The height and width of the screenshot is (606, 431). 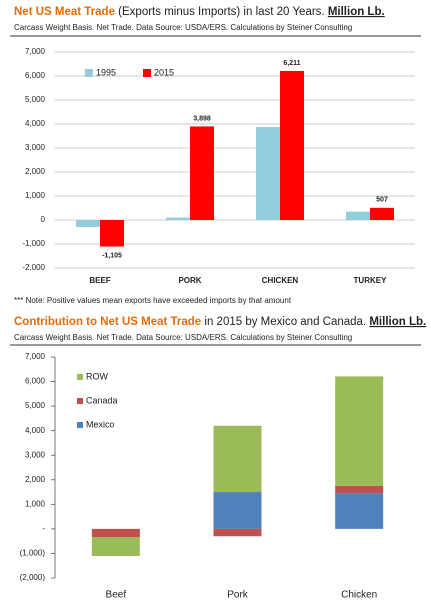 What do you see at coordinates (33, 243) in the screenshot?
I see `y-tick-label: -1,000` at bounding box center [33, 243].